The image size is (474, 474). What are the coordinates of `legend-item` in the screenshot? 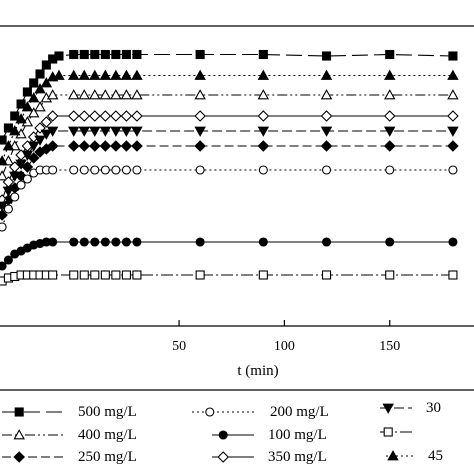 It's located at (426, 432).